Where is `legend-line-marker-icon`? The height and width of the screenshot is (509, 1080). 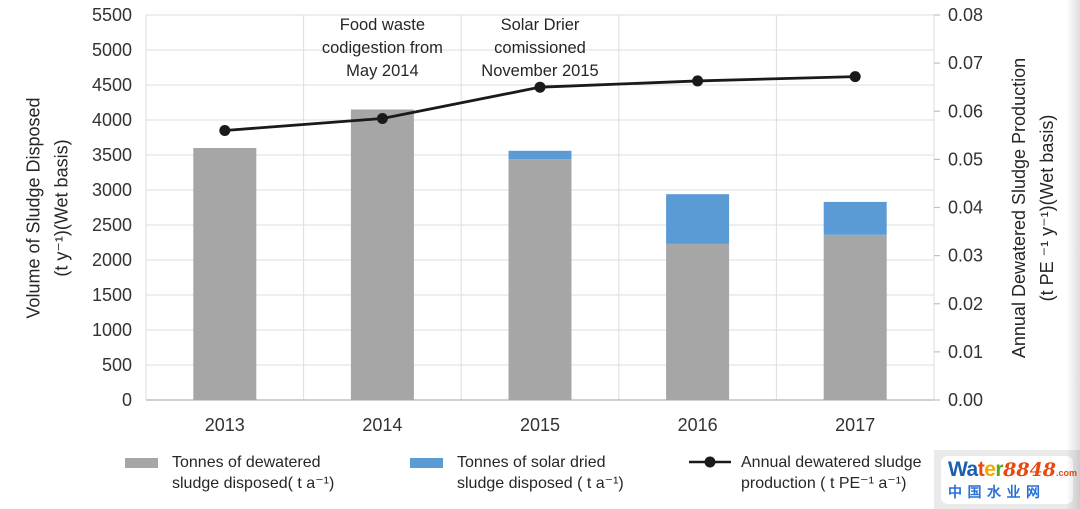 legend-line-marker-icon is located at coordinates (710, 462).